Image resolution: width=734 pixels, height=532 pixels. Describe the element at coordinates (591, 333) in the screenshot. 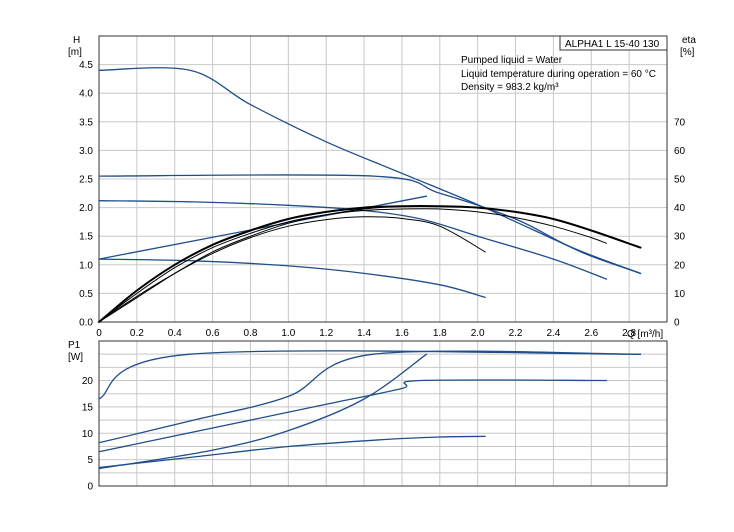

I see `x-tick-label: 2.6` at that location.